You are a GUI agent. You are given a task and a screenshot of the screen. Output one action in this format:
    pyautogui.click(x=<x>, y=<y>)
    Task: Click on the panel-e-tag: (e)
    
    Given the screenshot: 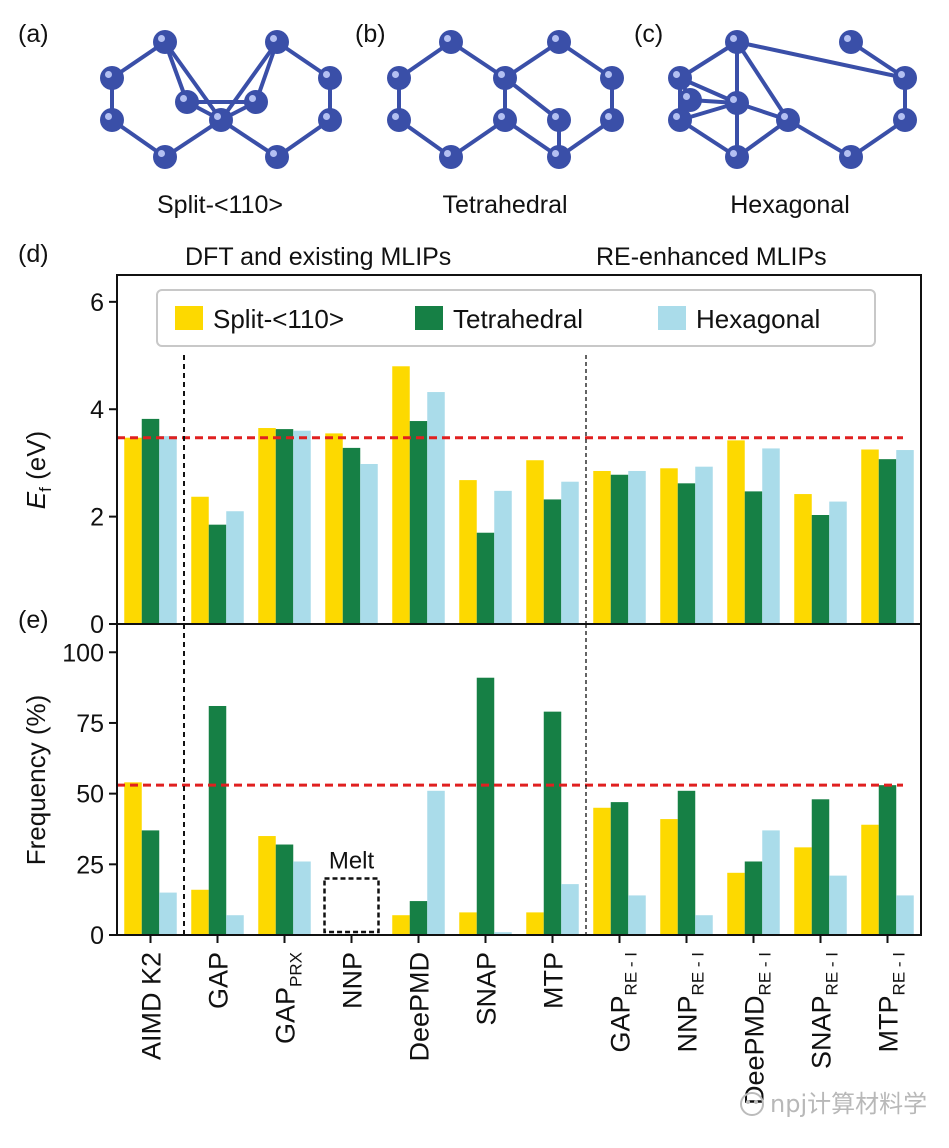 What is the action you would take?
    pyautogui.click(x=33, y=620)
    